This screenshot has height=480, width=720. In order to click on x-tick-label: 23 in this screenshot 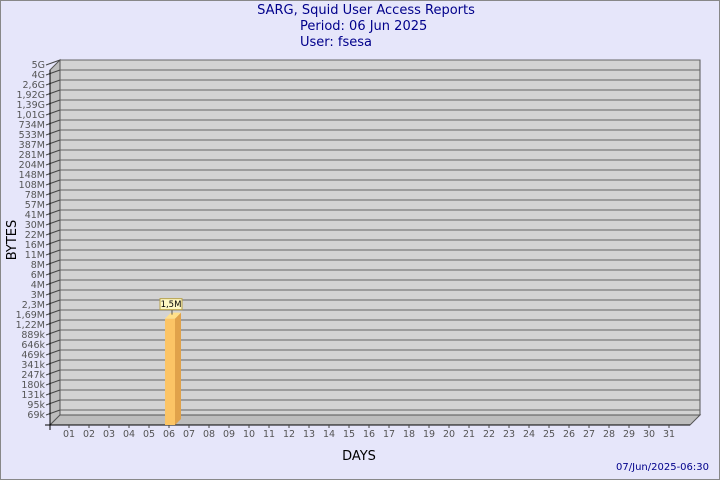, I will do `click(509, 434)`.